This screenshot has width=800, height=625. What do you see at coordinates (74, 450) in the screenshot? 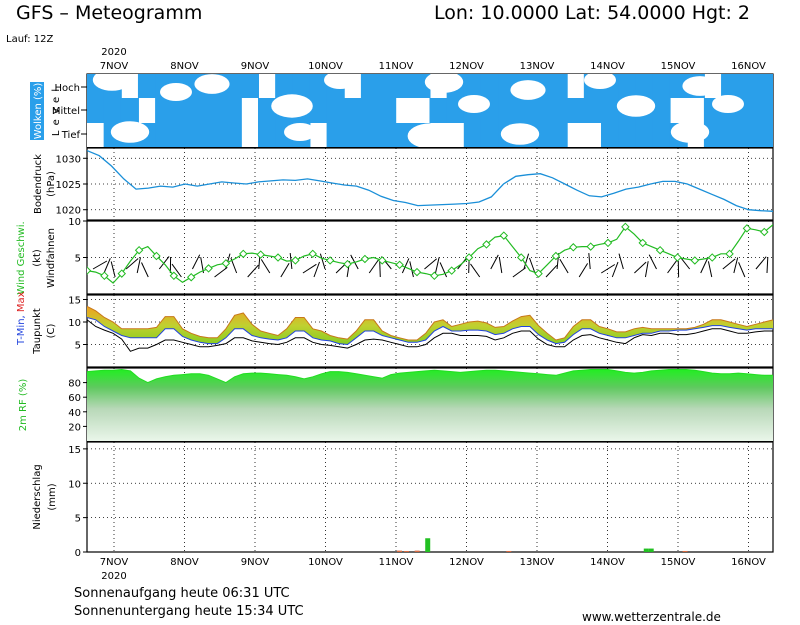
I see `precip-tick-label: 15` at bounding box center [74, 450].